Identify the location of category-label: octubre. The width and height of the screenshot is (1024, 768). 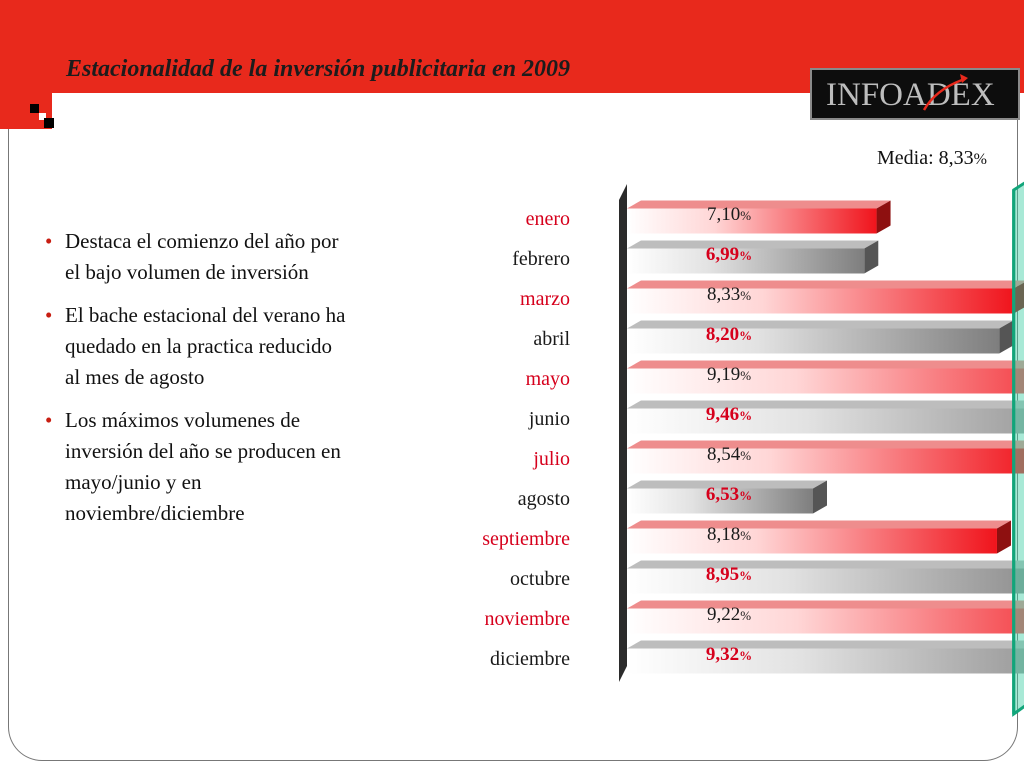
(540, 579).